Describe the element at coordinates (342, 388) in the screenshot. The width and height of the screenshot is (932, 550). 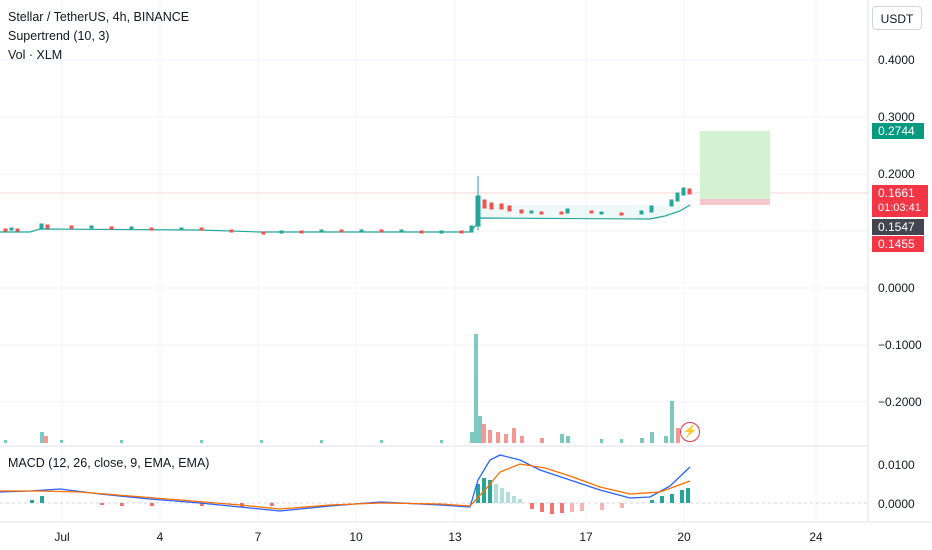
I see `volume-bars` at that location.